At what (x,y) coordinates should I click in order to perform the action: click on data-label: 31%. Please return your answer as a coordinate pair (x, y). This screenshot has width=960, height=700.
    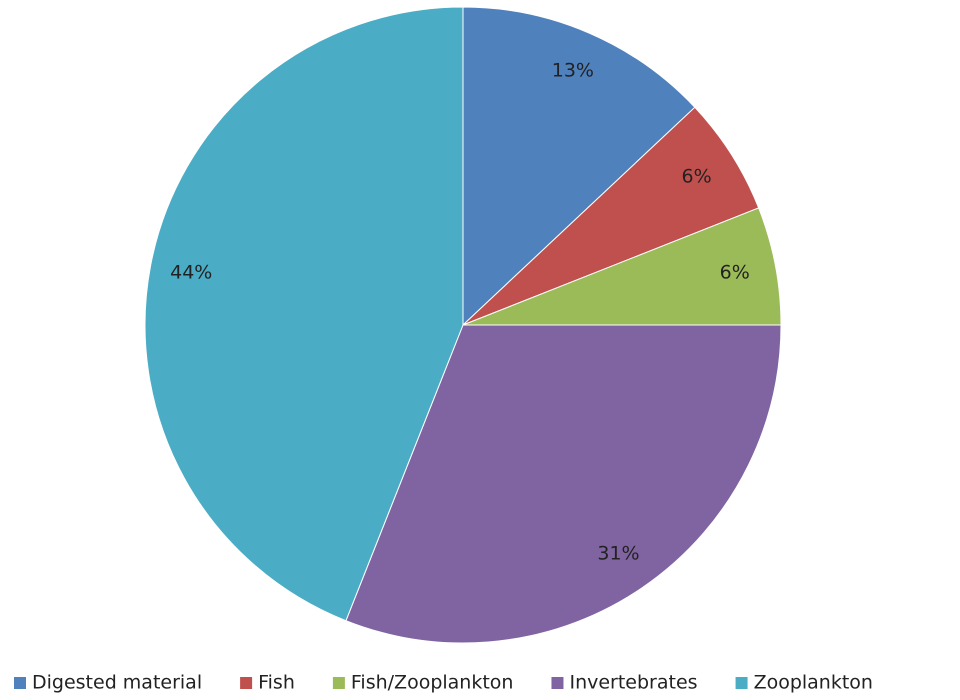
    Looking at the image, I should click on (618, 553).